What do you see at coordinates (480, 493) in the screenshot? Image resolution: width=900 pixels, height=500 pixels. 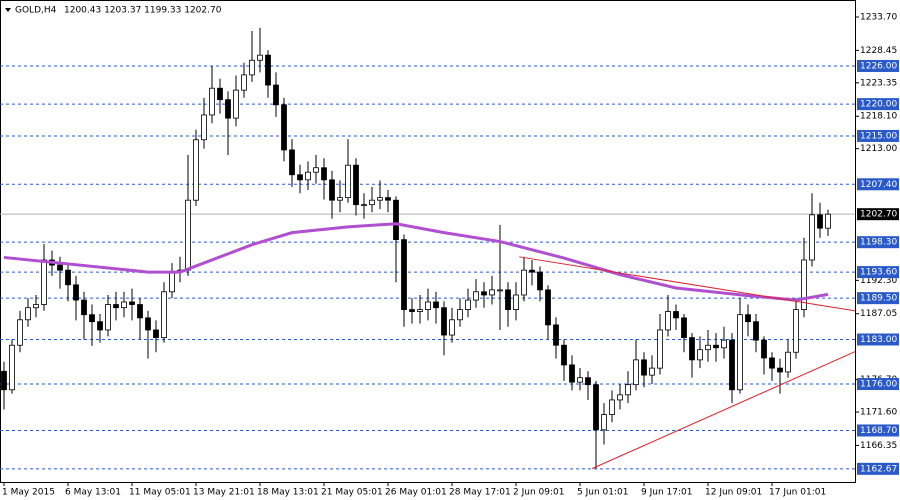 I see `x-tick-label: 28 May 17:01` at bounding box center [480, 493].